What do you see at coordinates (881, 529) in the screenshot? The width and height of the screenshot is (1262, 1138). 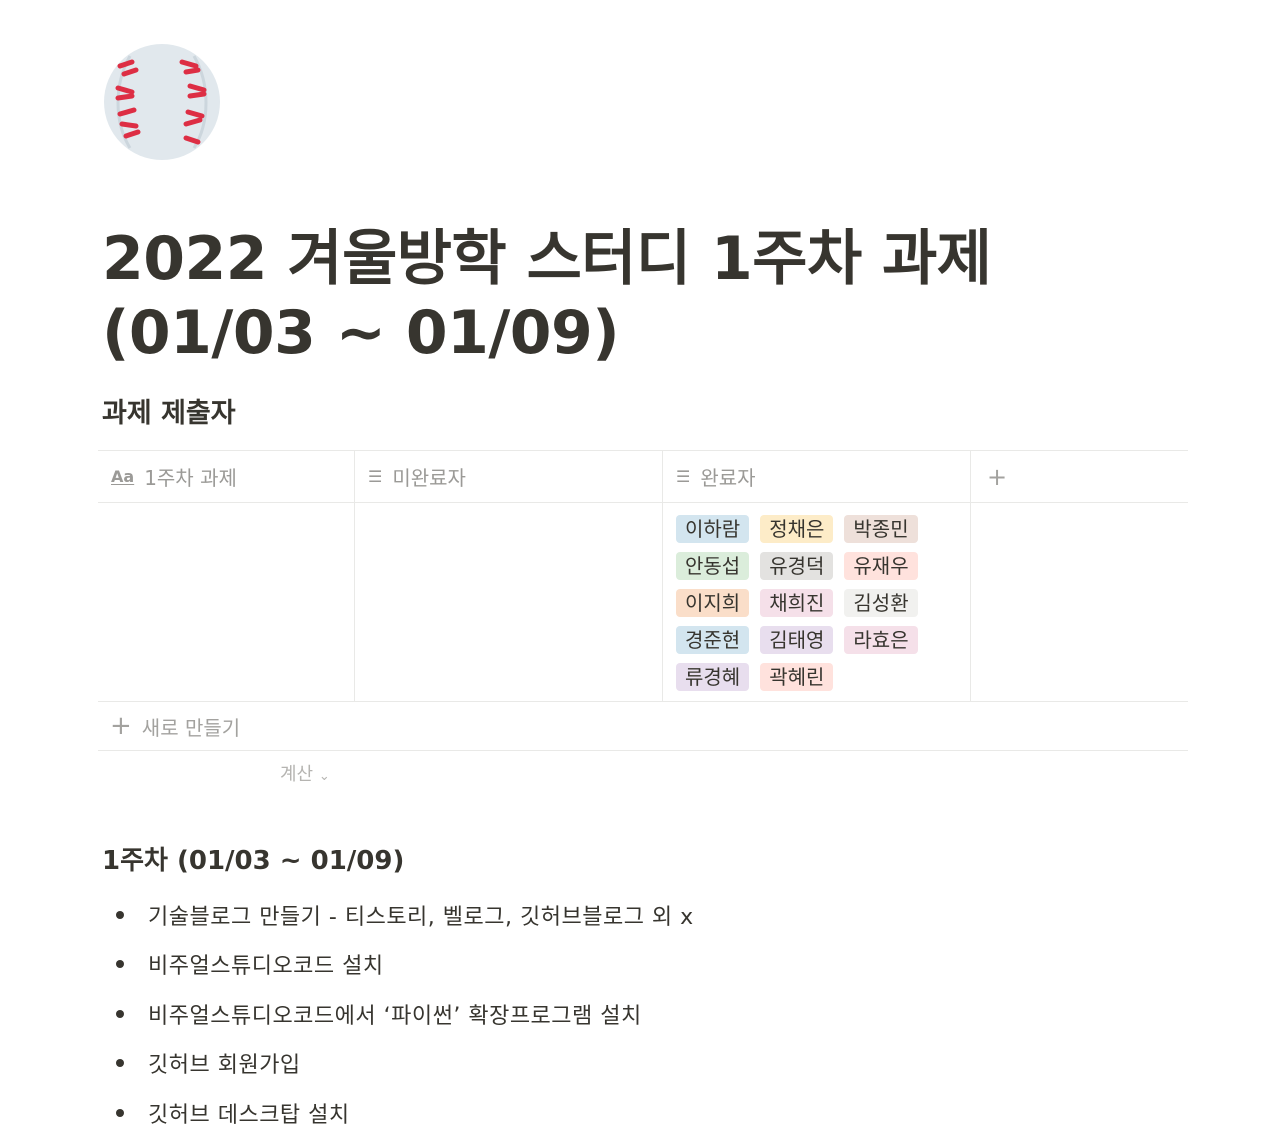 I see `person-tag: 박종민` at bounding box center [881, 529].